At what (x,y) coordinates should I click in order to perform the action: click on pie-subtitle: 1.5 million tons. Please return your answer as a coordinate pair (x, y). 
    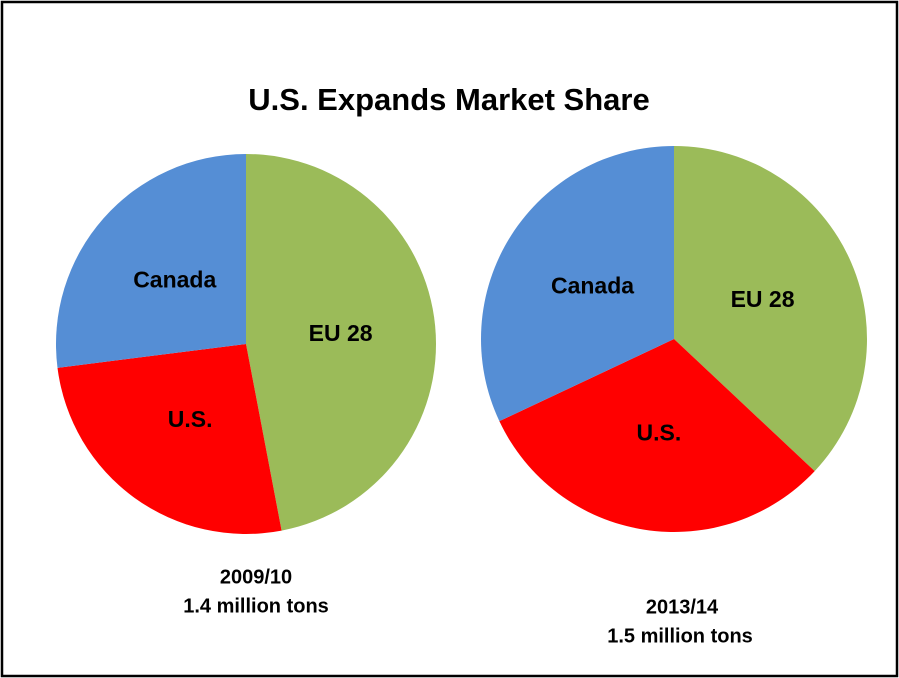
    Looking at the image, I should click on (680, 636).